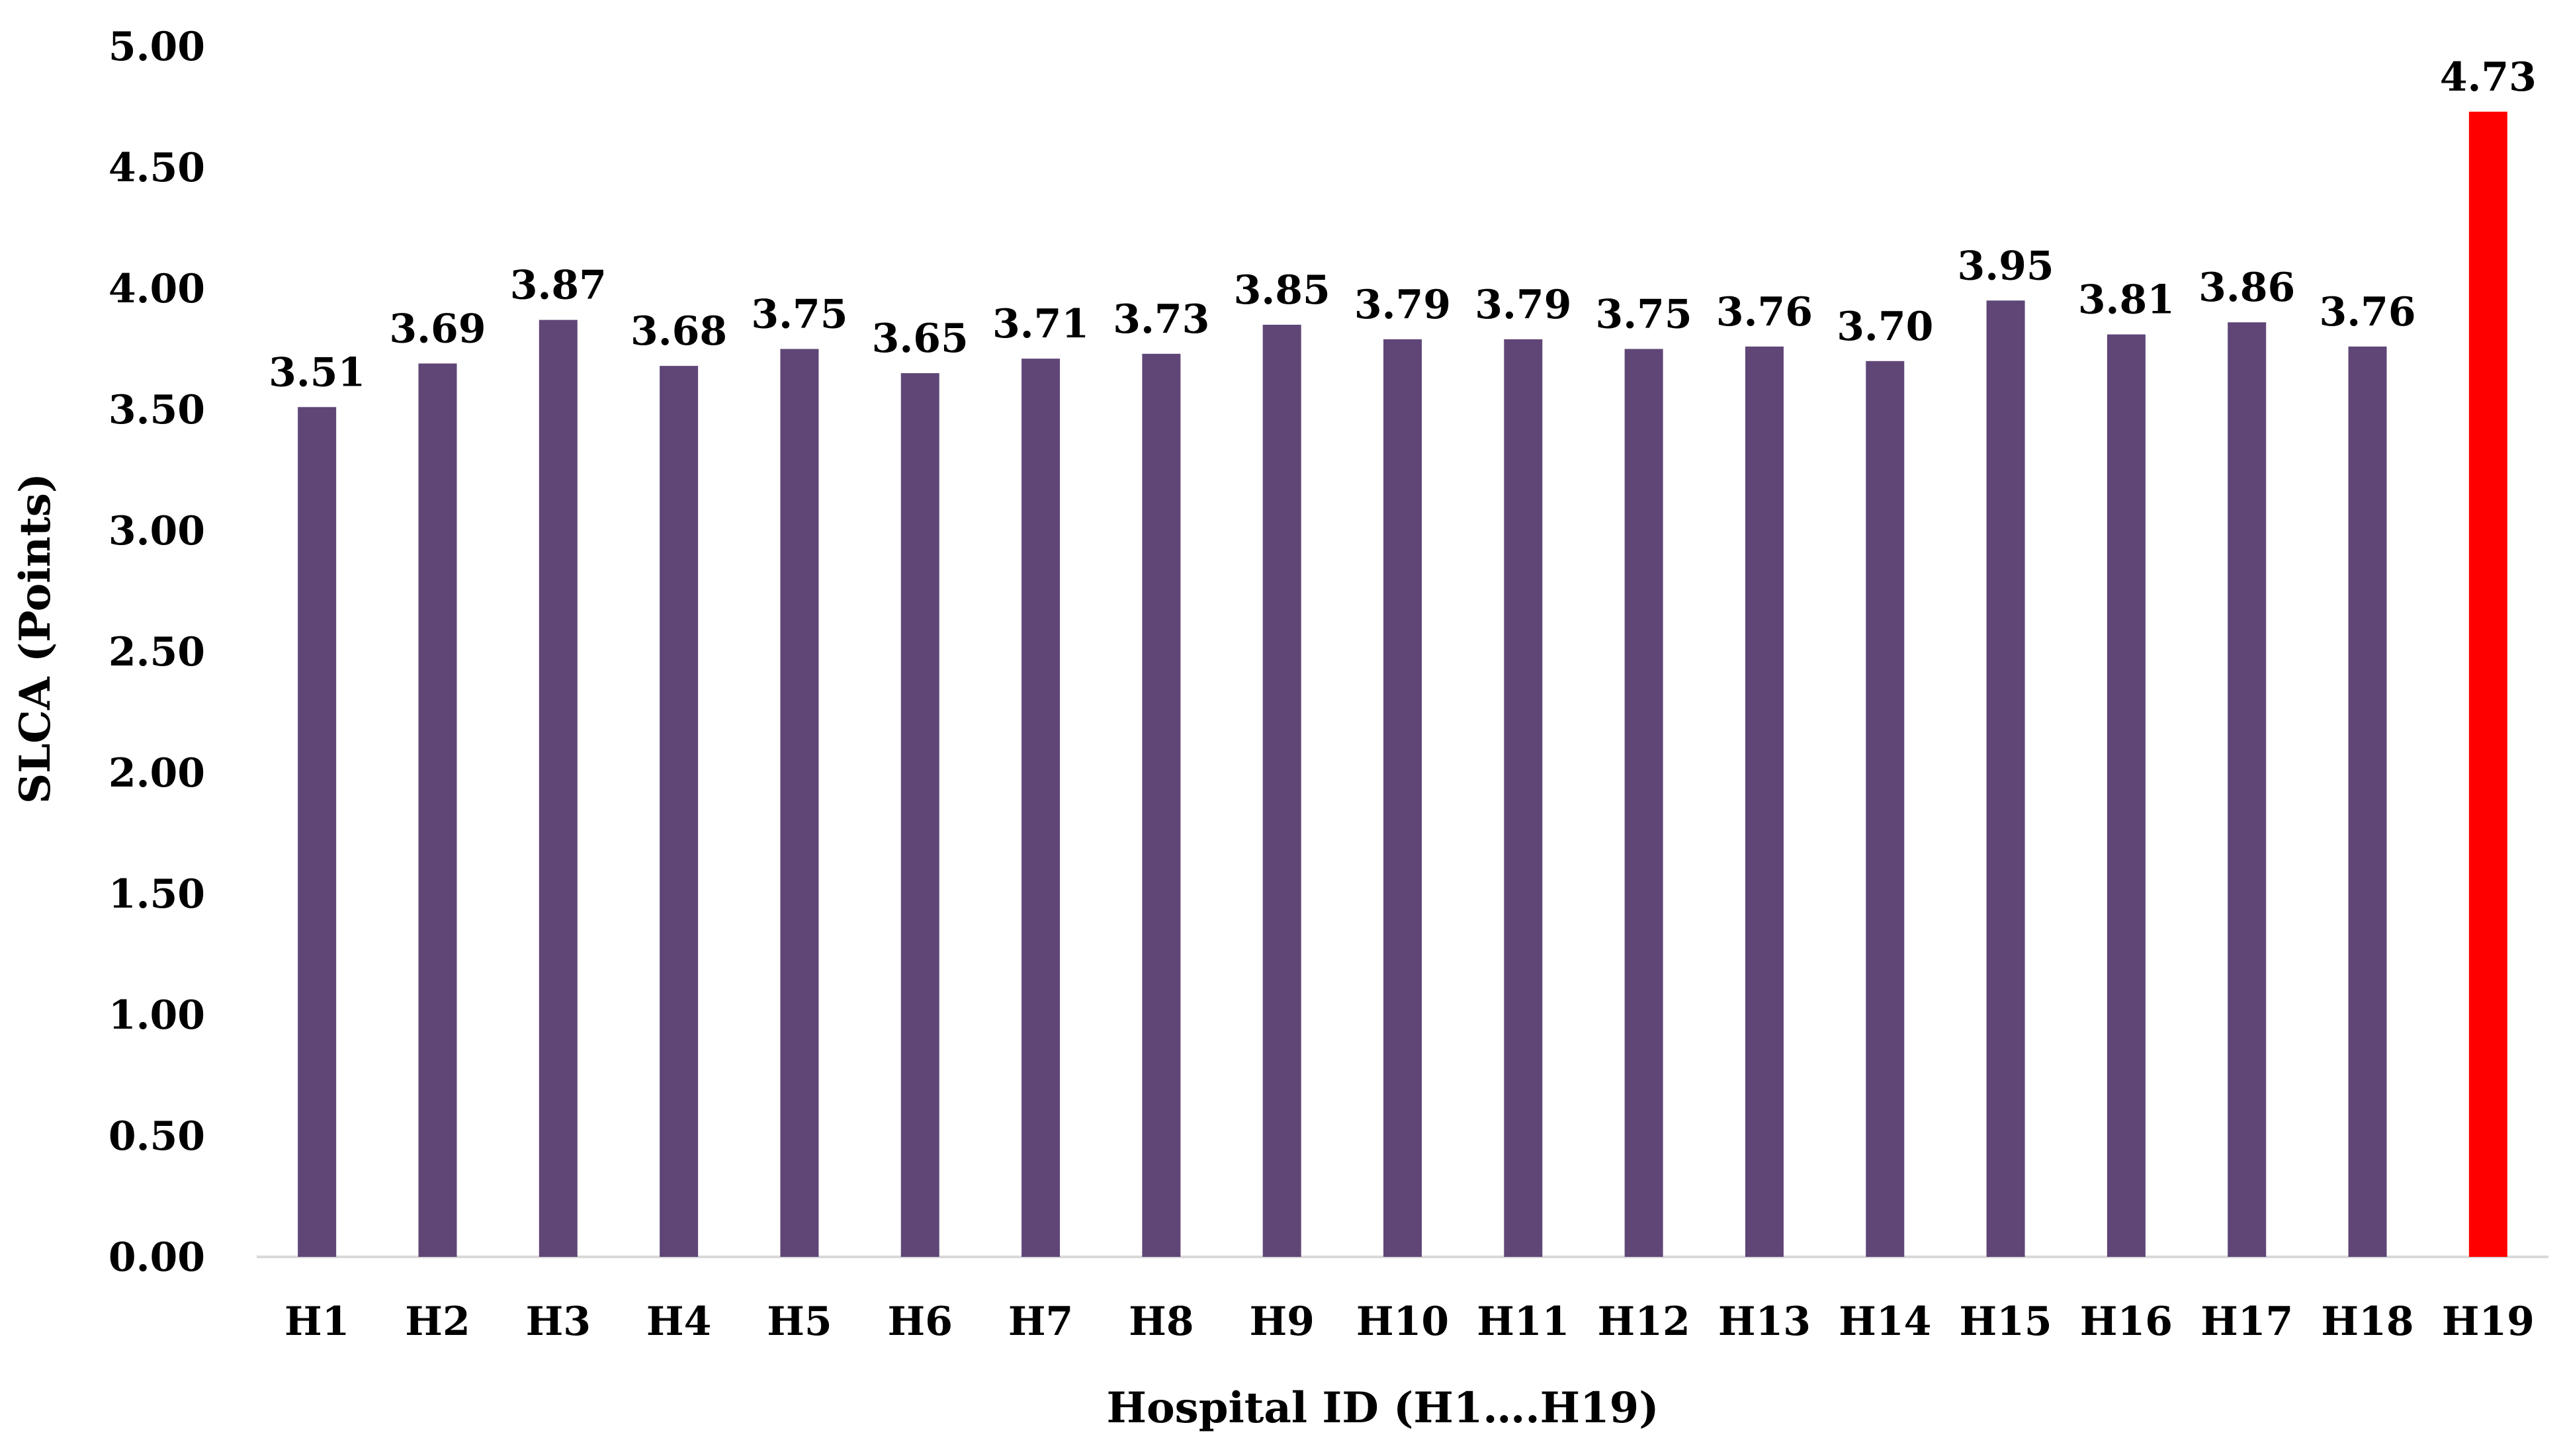  What do you see at coordinates (2126, 1322) in the screenshot?
I see `x-tick-label-h16: H16` at bounding box center [2126, 1322].